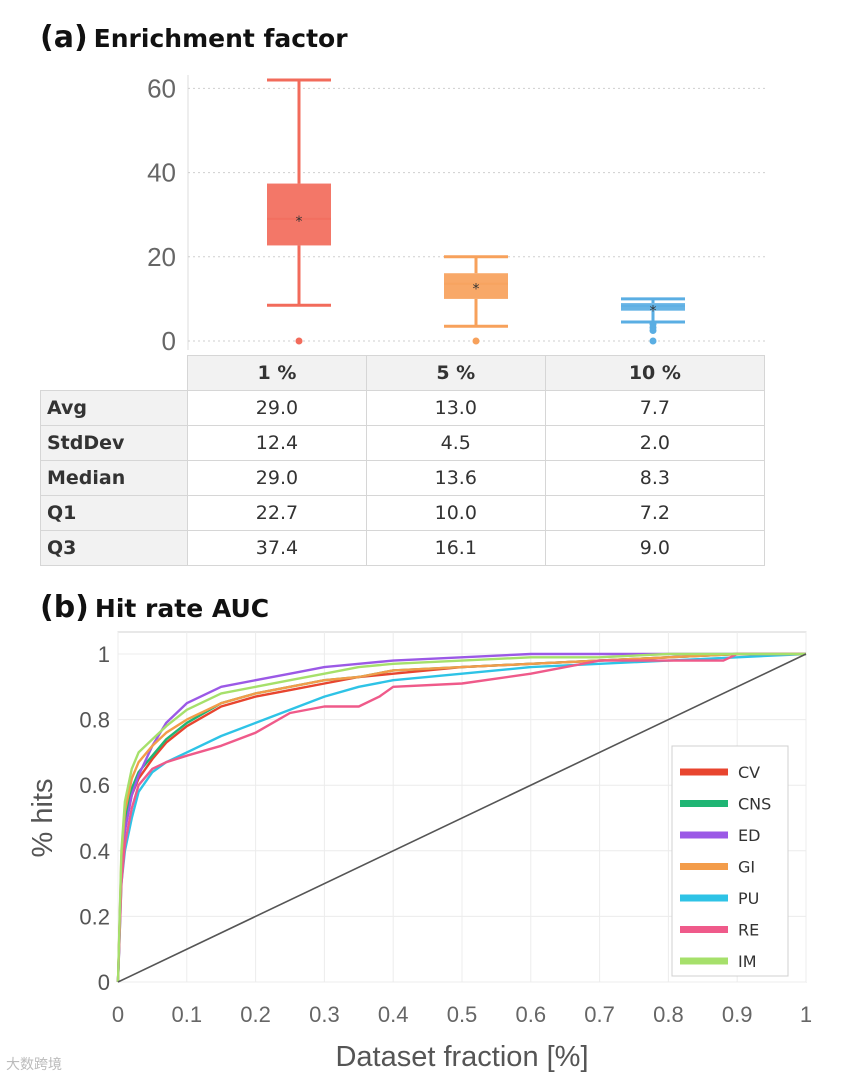 This screenshot has width=845, height=1082. I want to click on x-tick-label: 0.5, so click(462, 1014).